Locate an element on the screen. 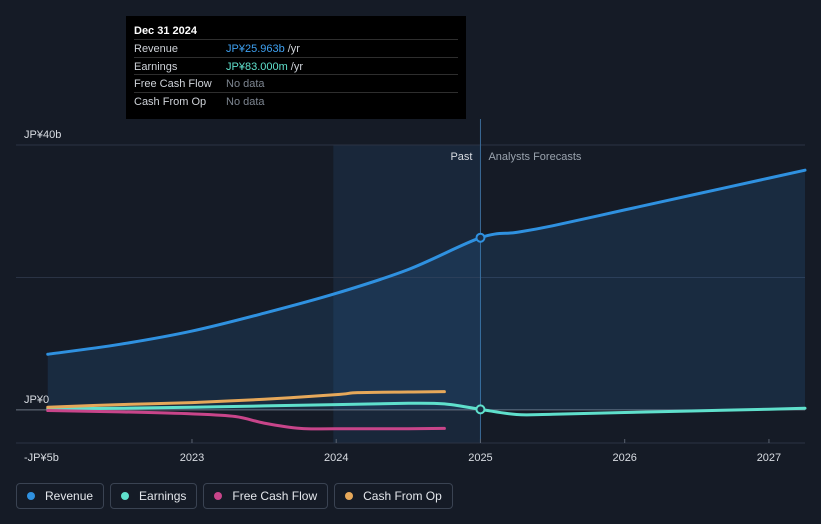 Image resolution: width=821 pixels, height=524 pixels. legend-item-free-cash-flow: Free Cash Flow is located at coordinates (266, 496).